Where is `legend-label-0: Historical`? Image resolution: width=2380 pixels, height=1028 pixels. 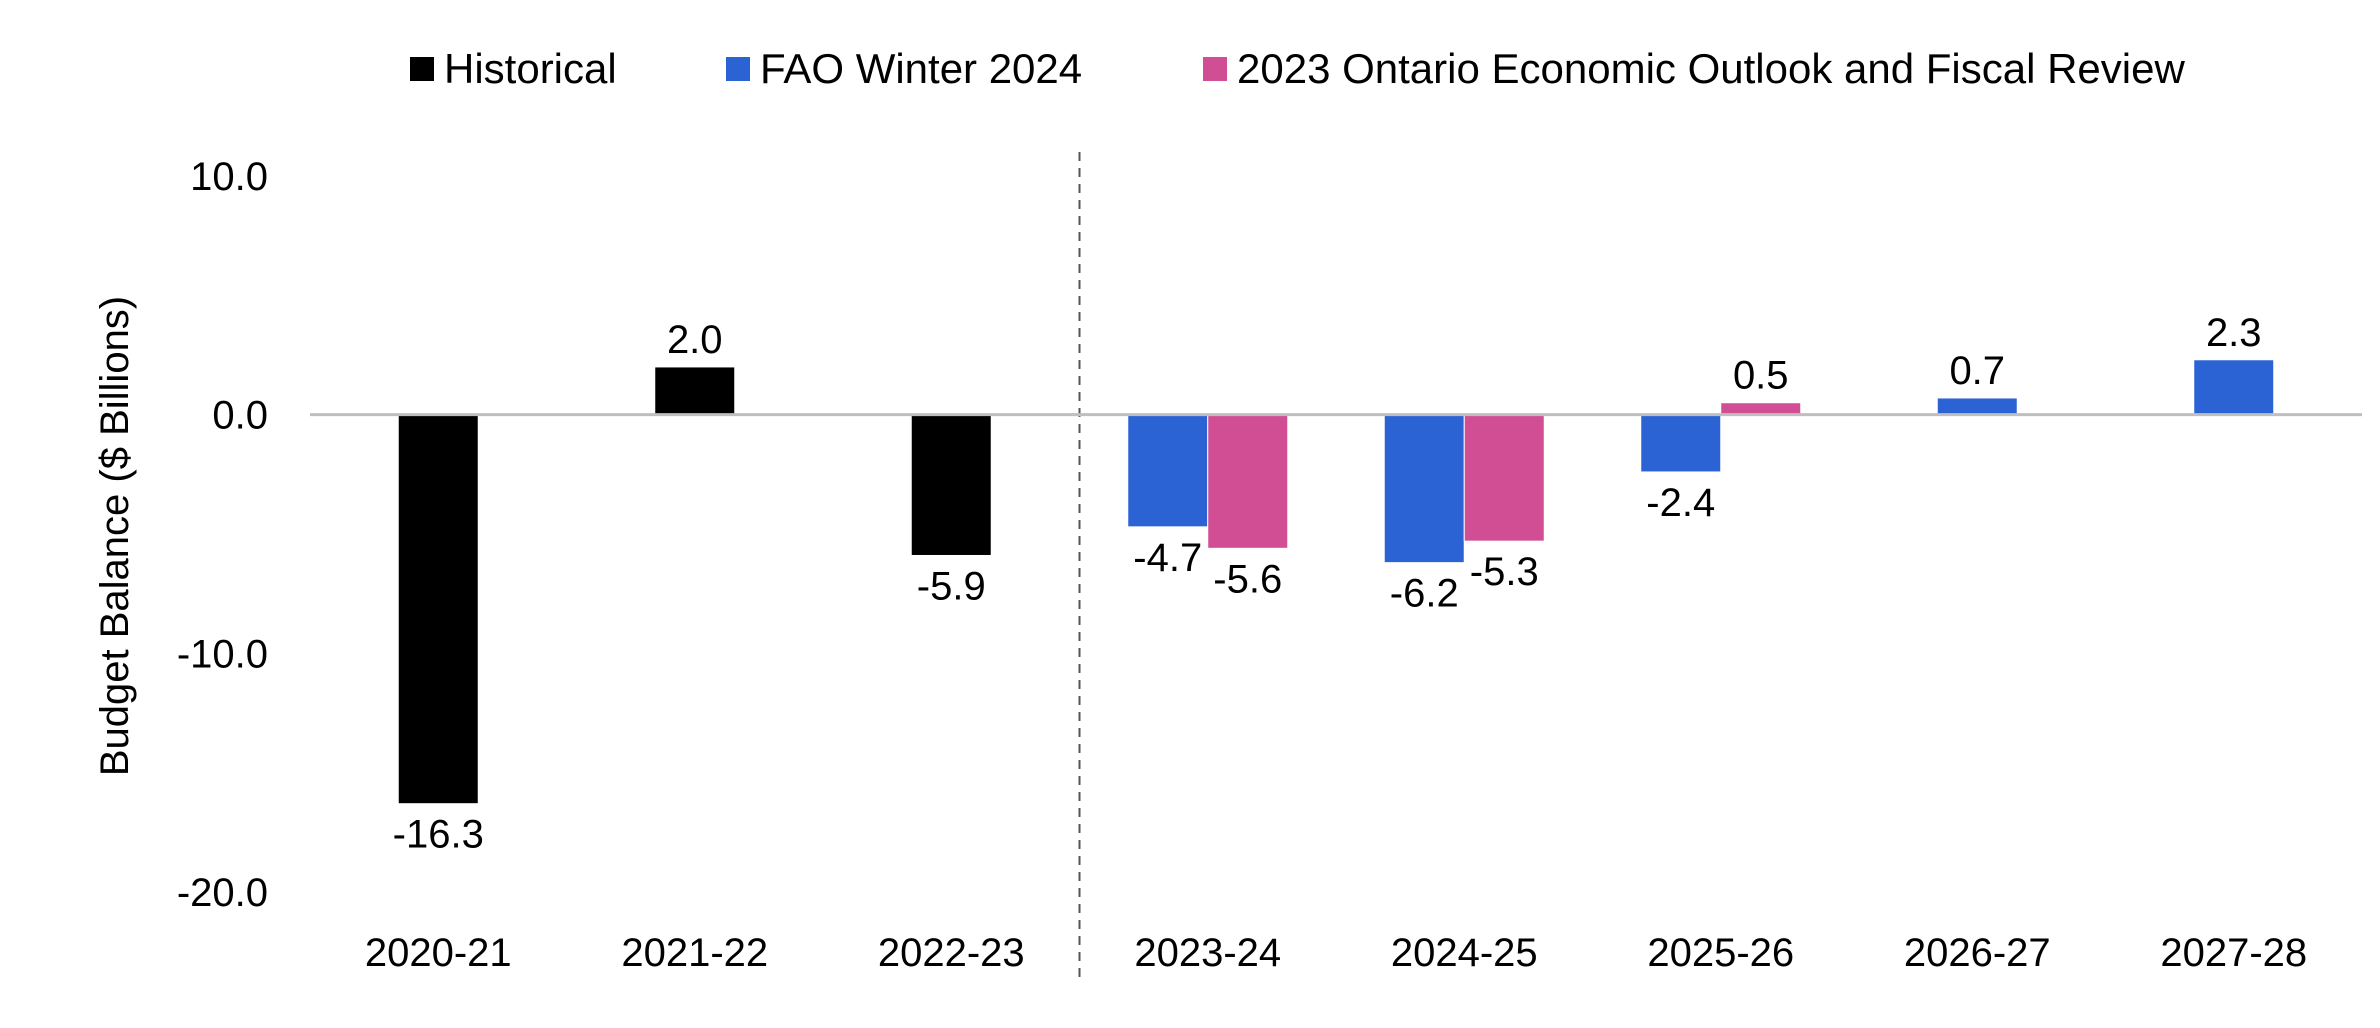 legend-label-0: Historical is located at coordinates (530, 68).